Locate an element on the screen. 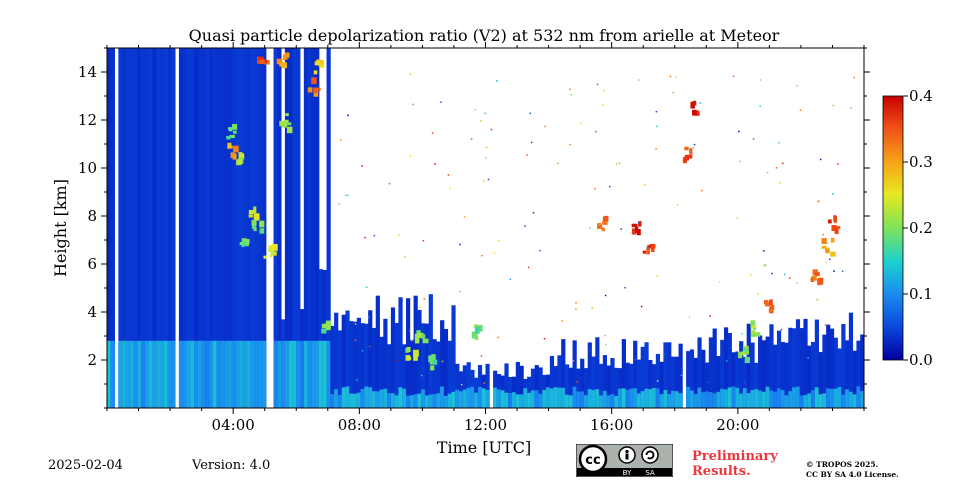 This screenshot has height=480, width=960. y-tick-label: 4 is located at coordinates (92, 312).